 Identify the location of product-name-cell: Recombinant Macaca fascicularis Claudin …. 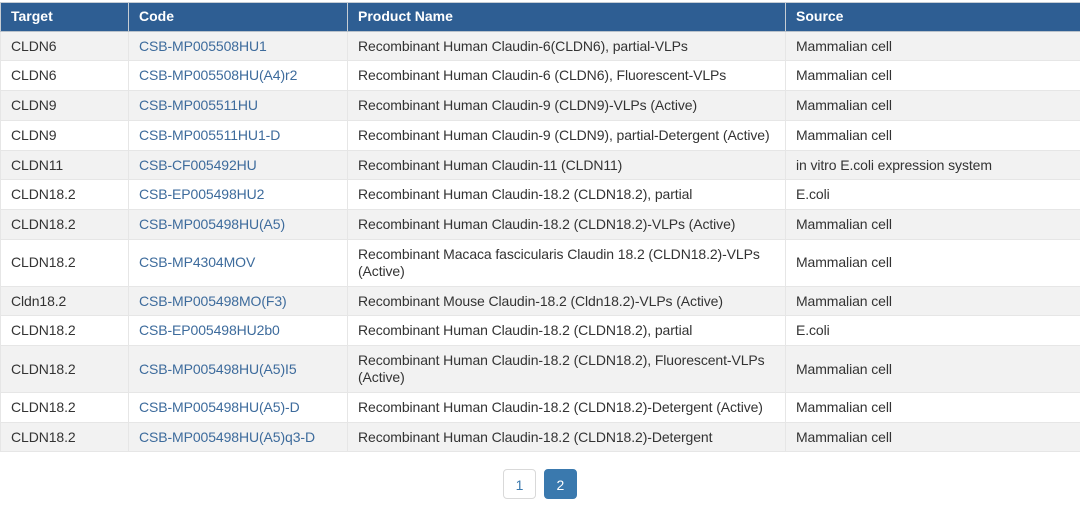
(566, 263).